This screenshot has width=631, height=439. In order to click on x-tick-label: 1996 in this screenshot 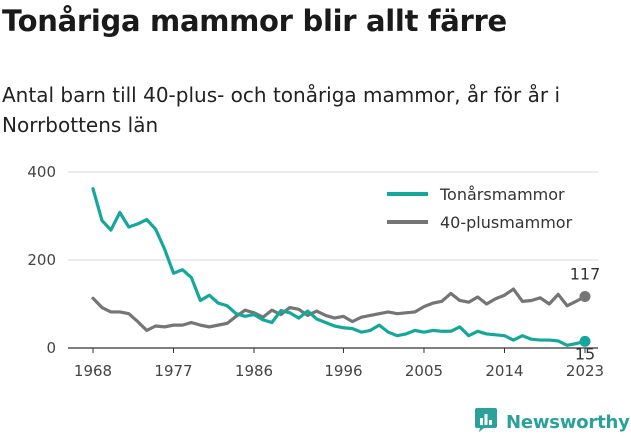, I will do `click(343, 371)`.